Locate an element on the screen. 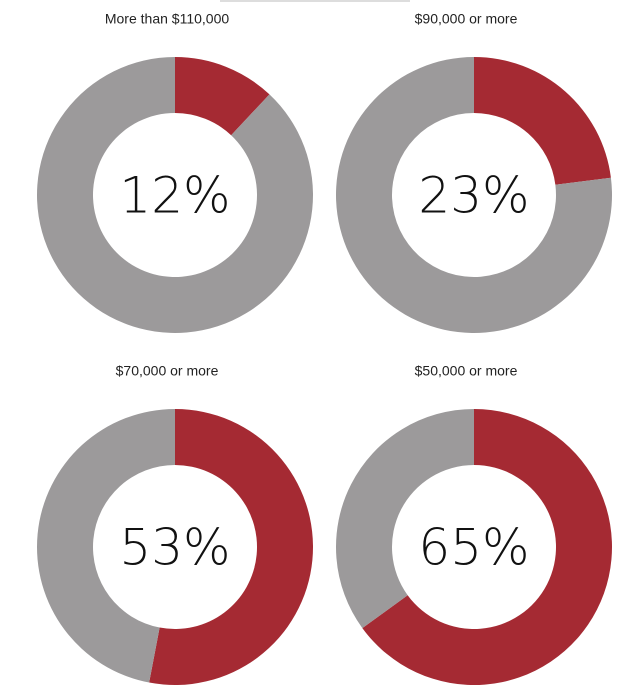  top-rule is located at coordinates (315, 1).